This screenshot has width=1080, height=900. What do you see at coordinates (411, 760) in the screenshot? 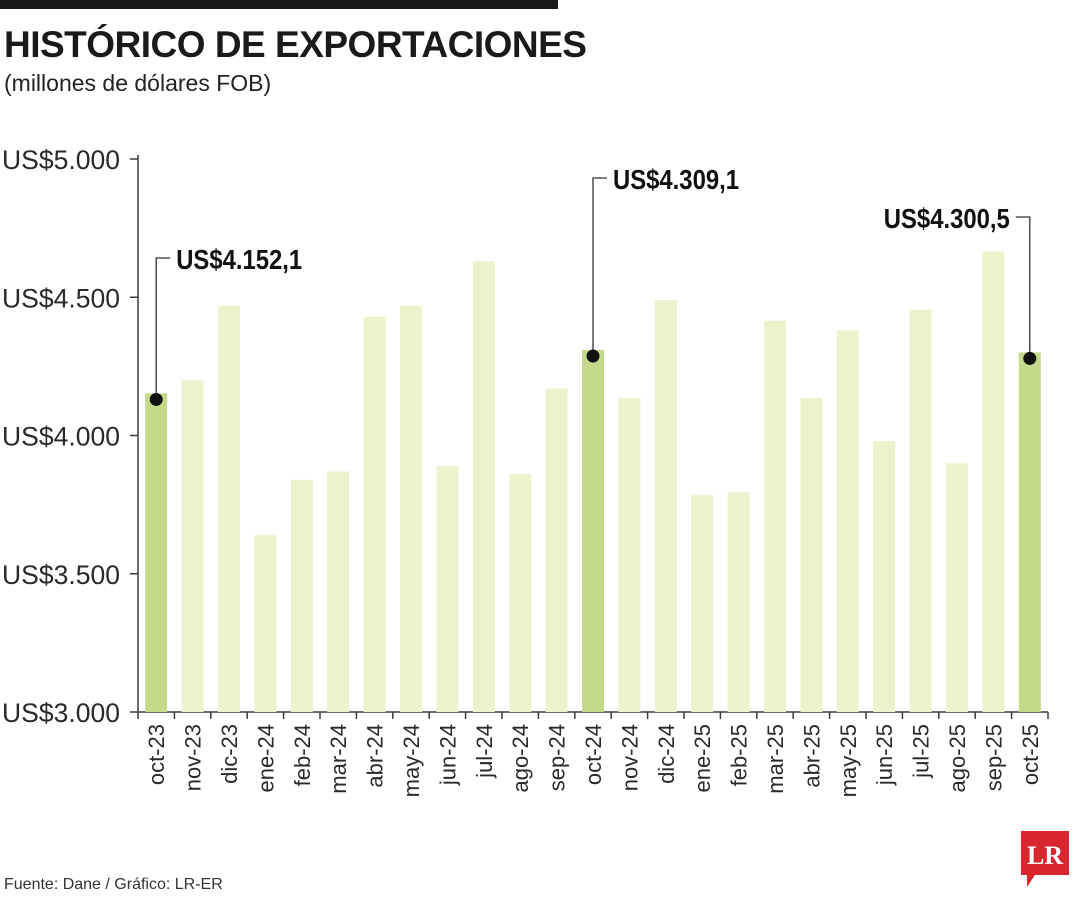
I see `x-tick-label: may-24` at bounding box center [411, 760].